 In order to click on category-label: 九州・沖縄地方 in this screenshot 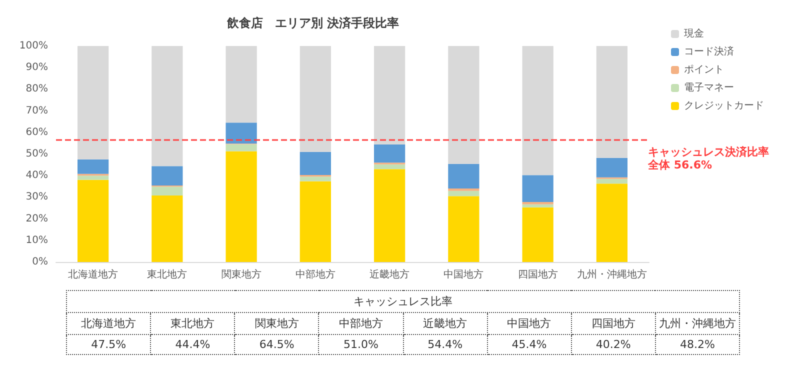, I will do `click(697, 323)`.